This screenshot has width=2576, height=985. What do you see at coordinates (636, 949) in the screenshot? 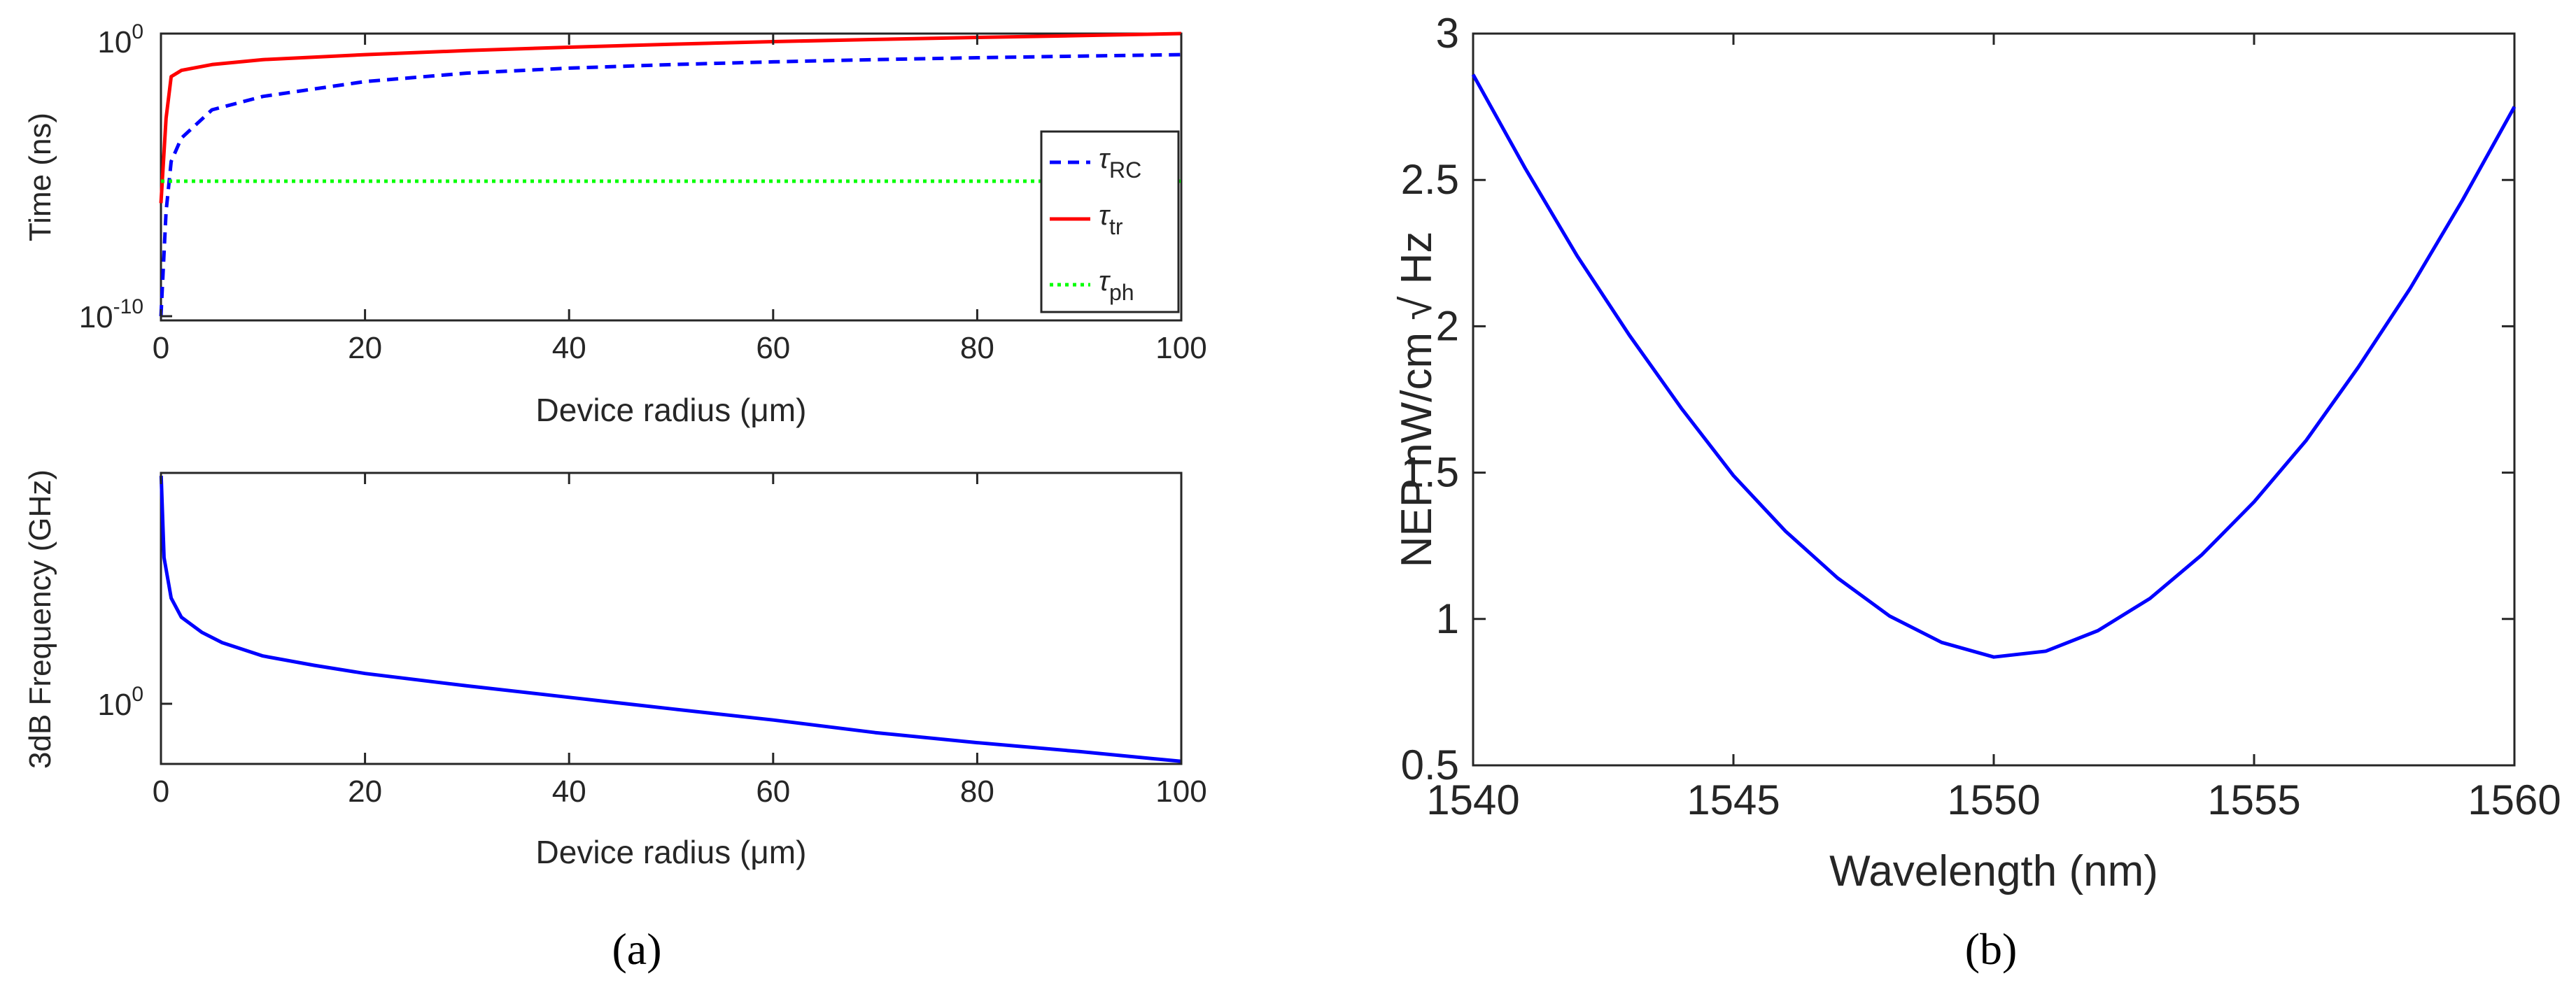
I see `caption-a: (a)` at bounding box center [636, 949].